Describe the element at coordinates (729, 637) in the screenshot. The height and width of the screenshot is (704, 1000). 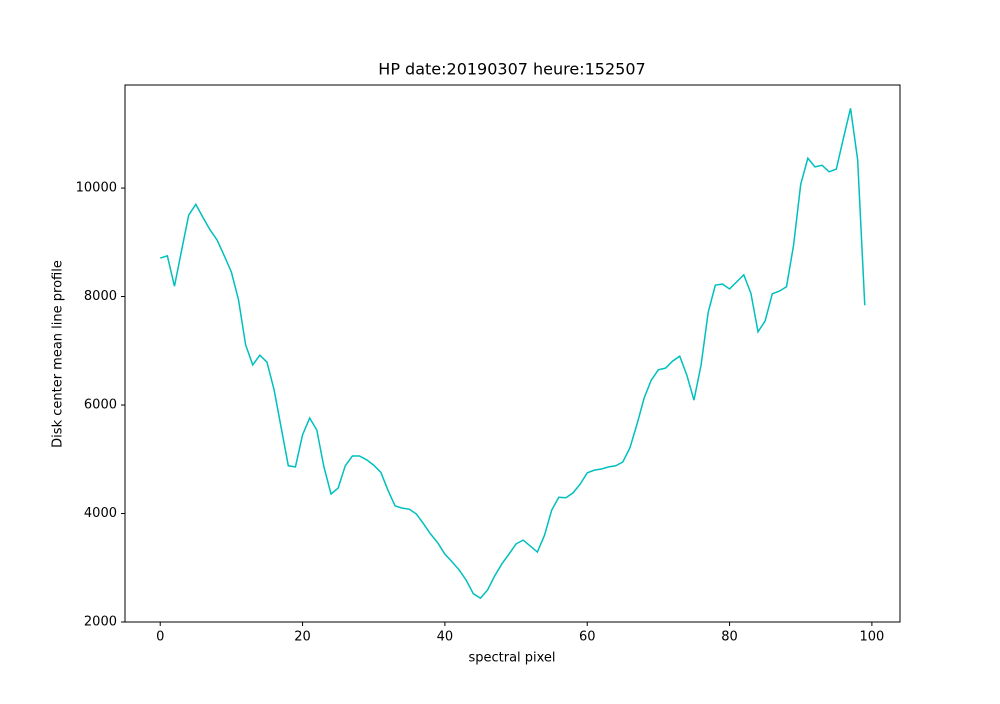
I see `x-tick-label: 80` at that location.